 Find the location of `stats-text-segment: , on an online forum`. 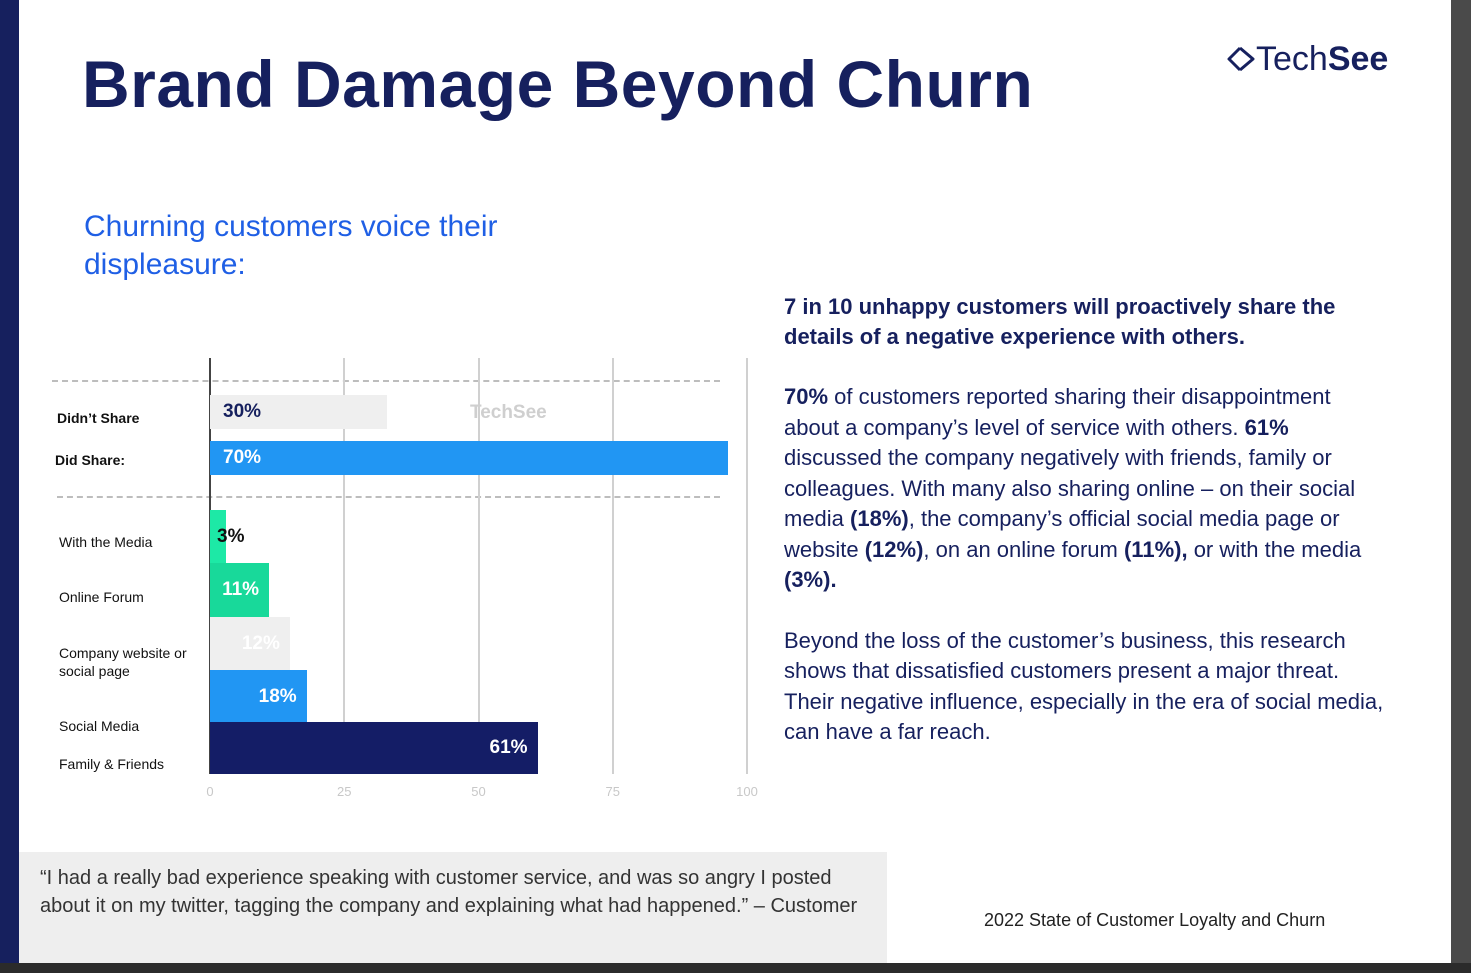

stats-text-segment: , on an online forum is located at coordinates (1023, 549).